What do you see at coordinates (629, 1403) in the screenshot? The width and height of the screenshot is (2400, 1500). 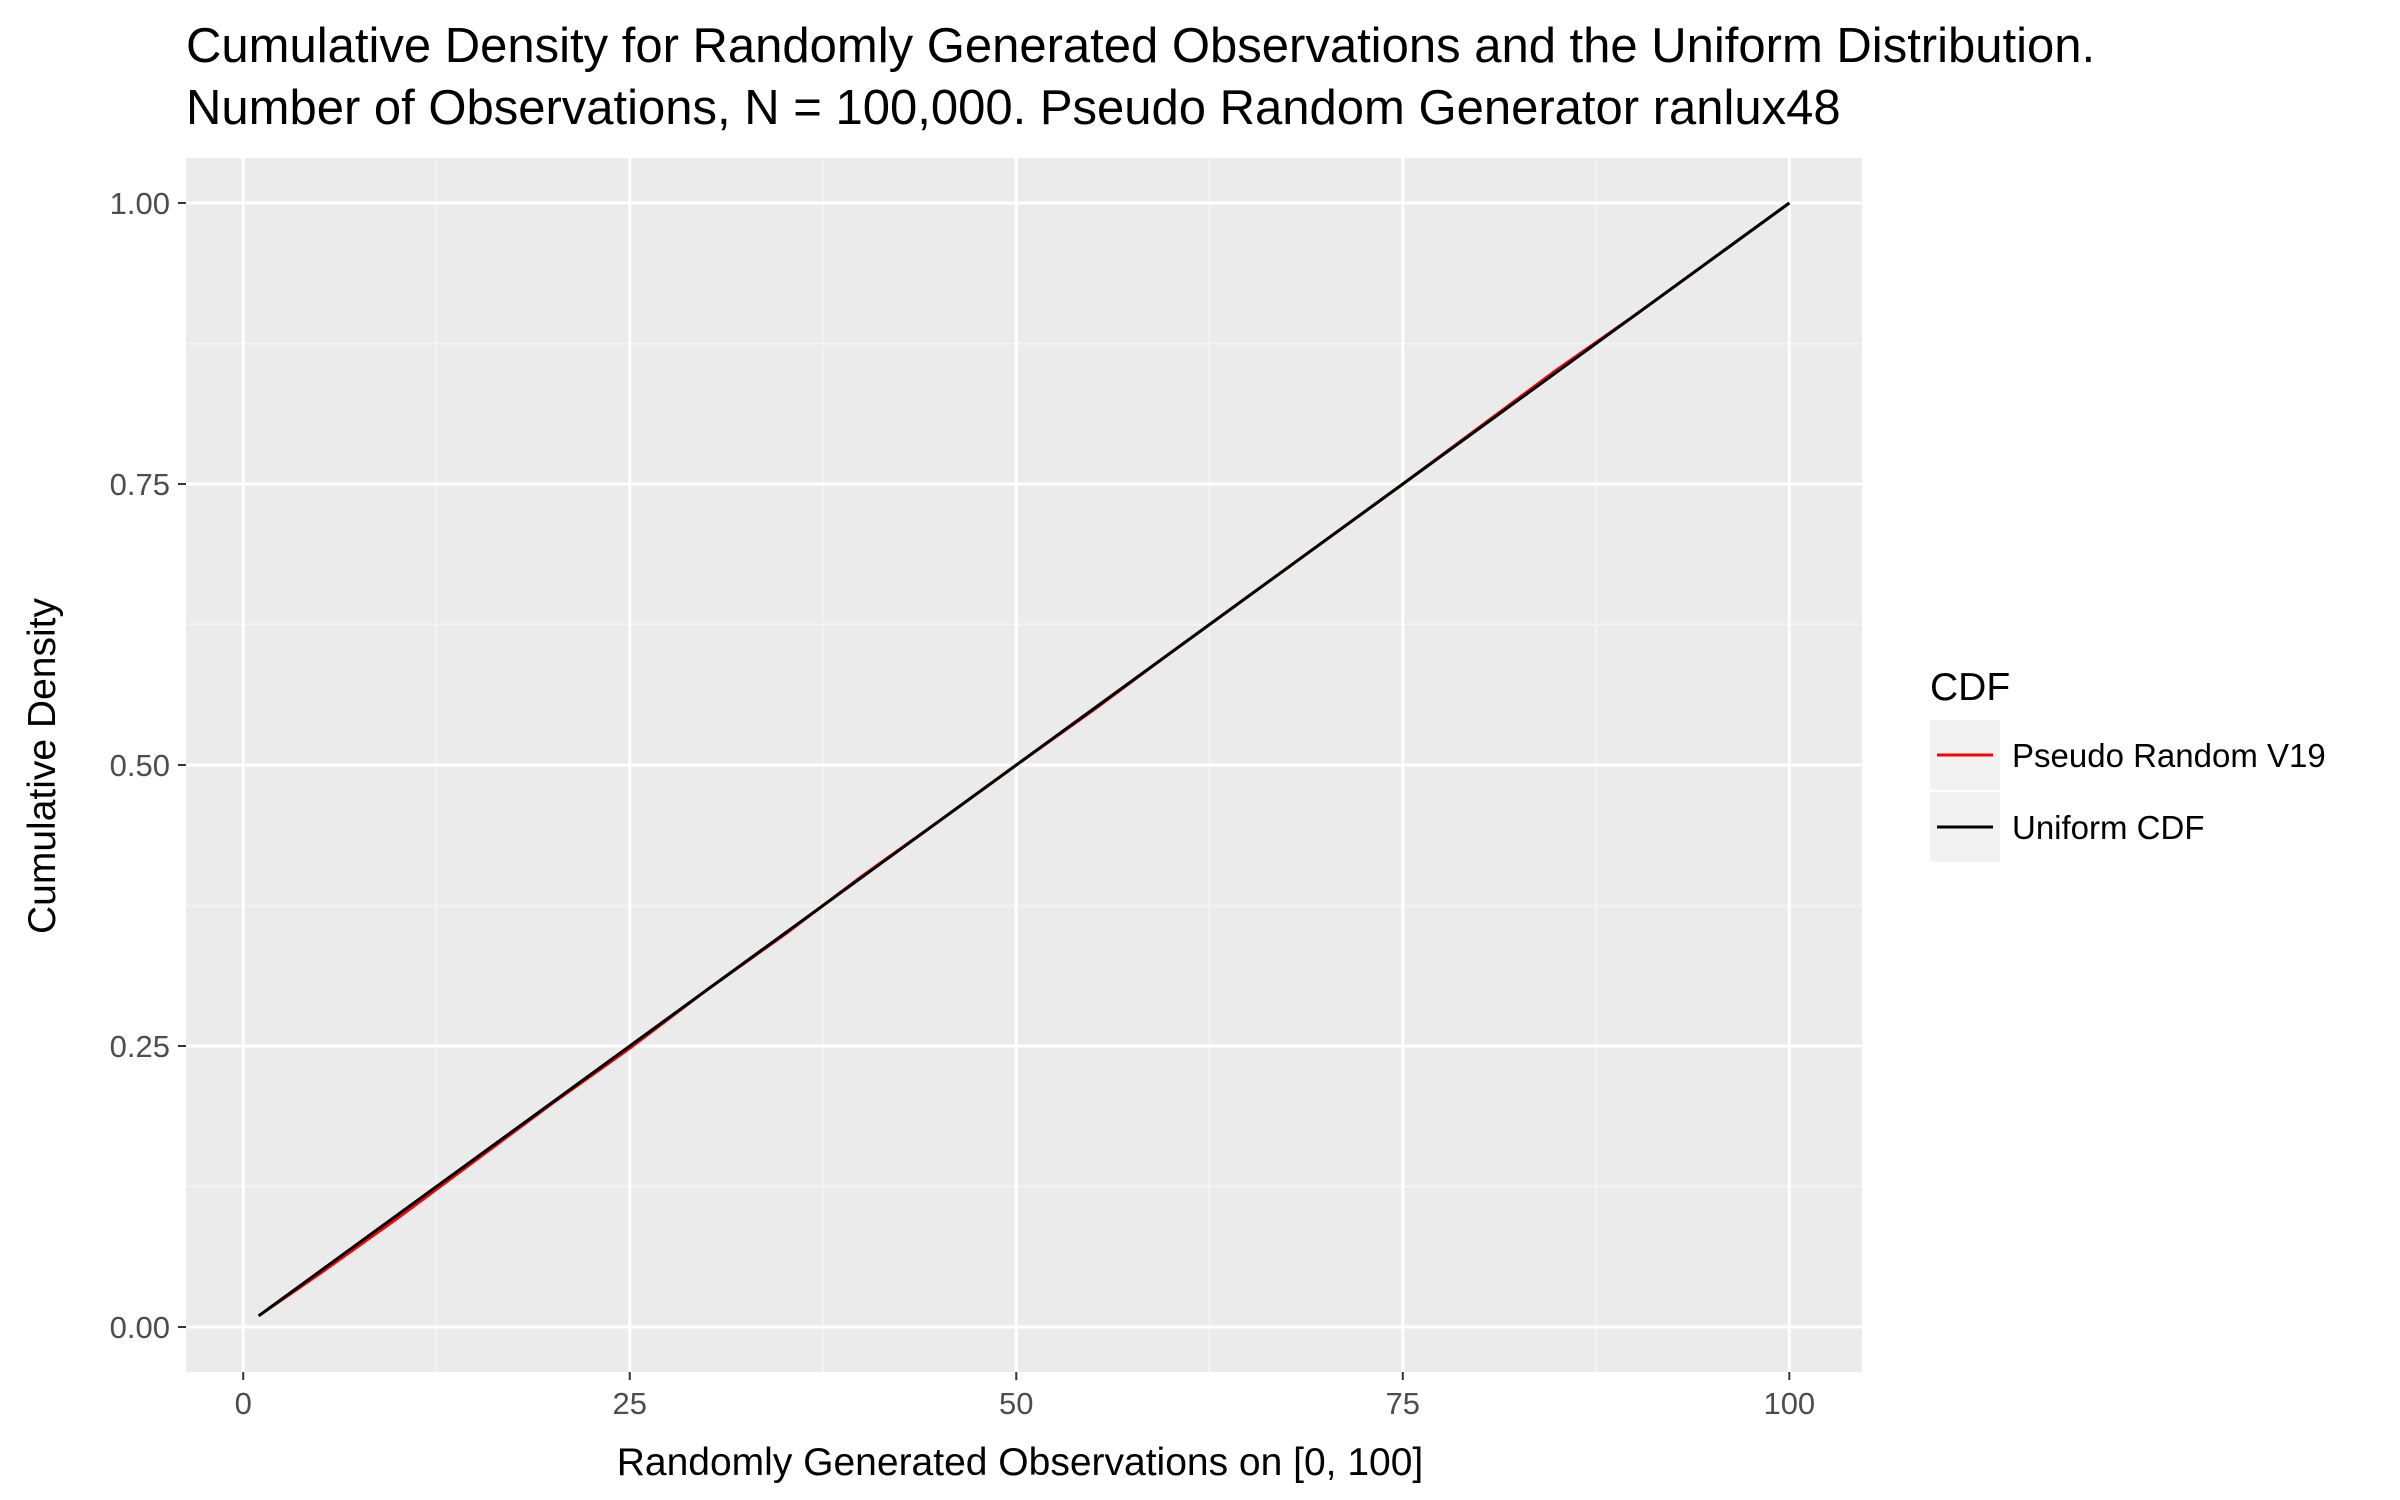 I see `x-tick-label: 25` at bounding box center [629, 1403].